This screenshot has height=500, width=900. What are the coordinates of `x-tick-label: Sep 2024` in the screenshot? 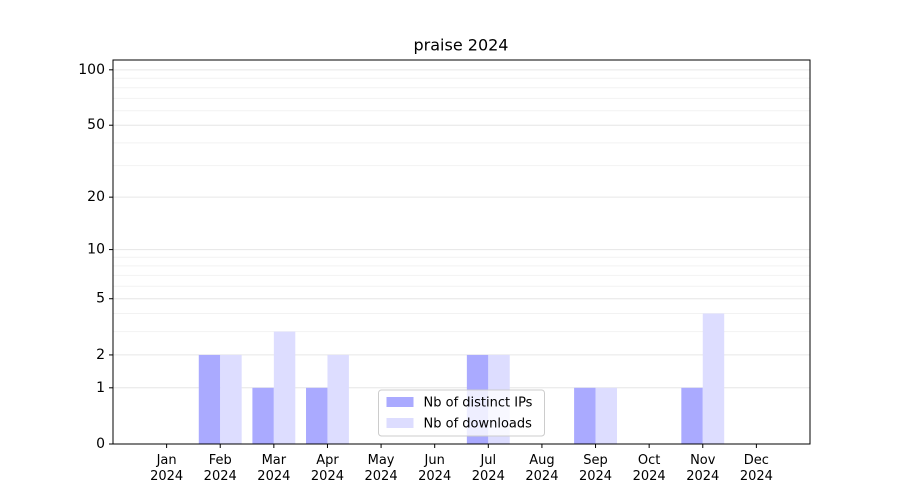 It's located at (595, 468).